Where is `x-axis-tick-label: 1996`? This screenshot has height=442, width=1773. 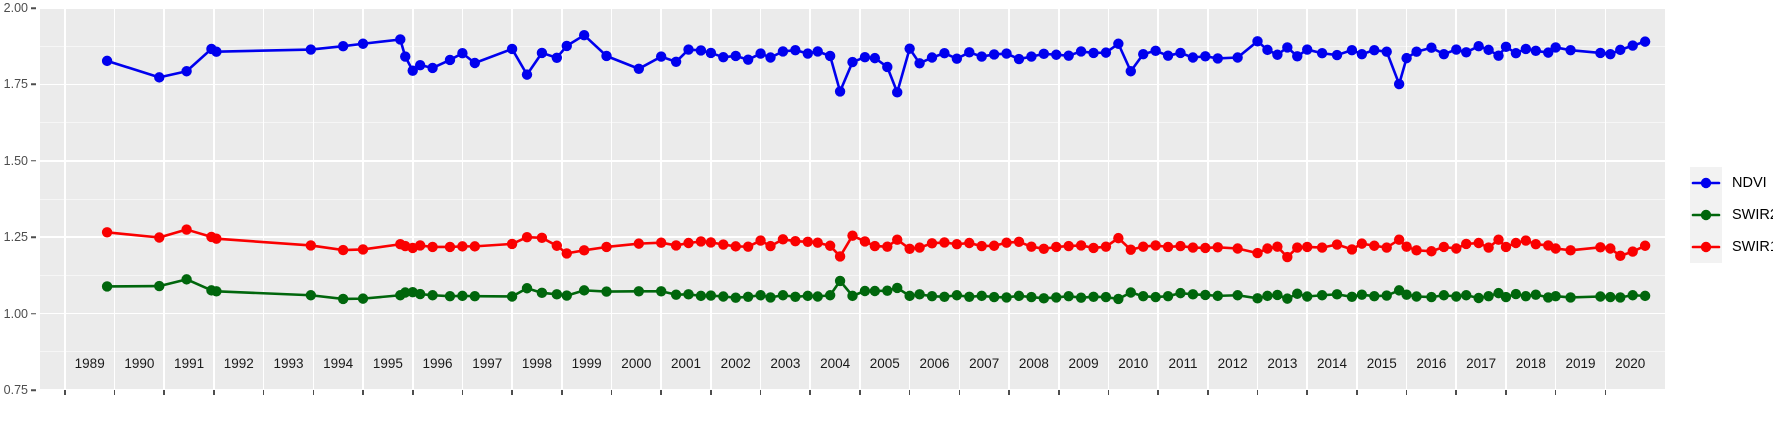 x-axis-tick-label: 1996 is located at coordinates (437, 363).